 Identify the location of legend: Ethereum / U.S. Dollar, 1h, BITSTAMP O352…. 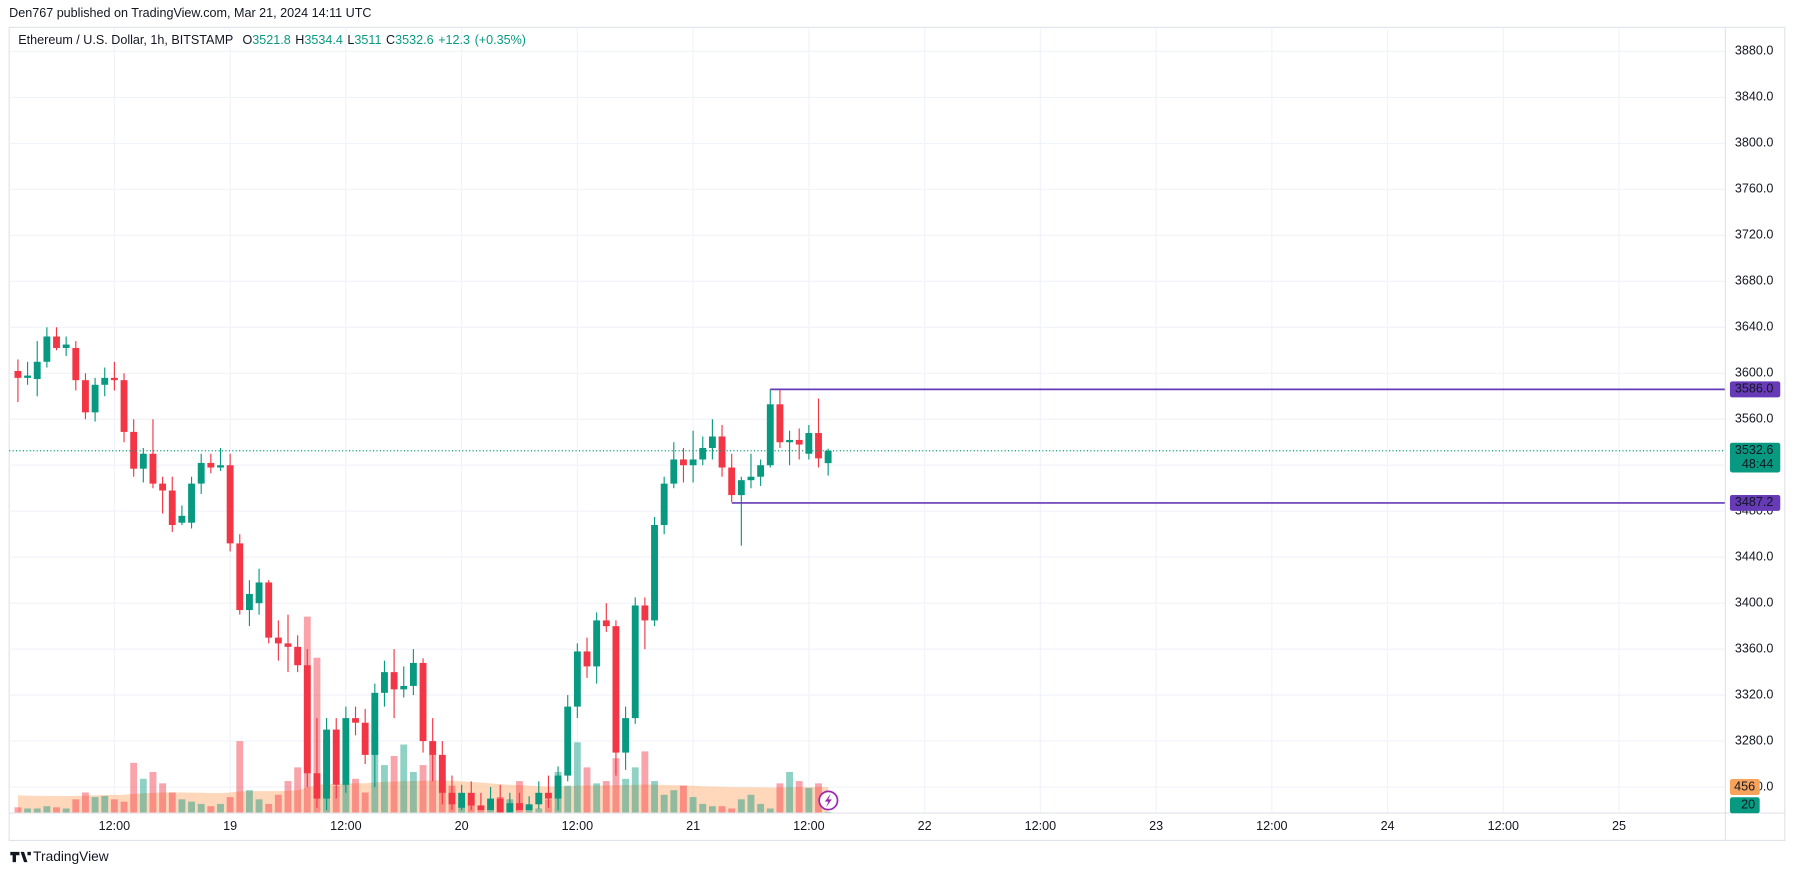
(272, 40).